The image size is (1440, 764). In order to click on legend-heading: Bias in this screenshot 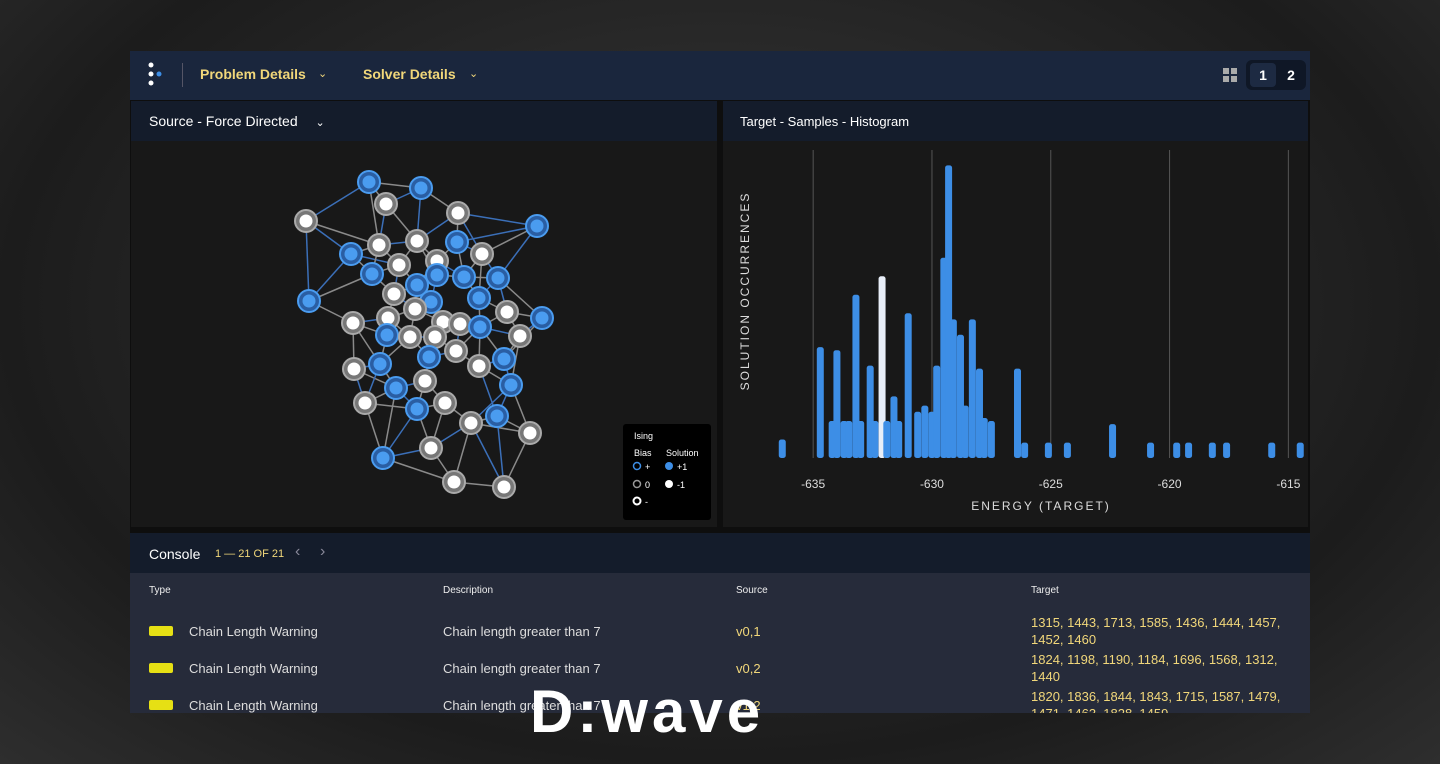, I will do `click(643, 453)`.